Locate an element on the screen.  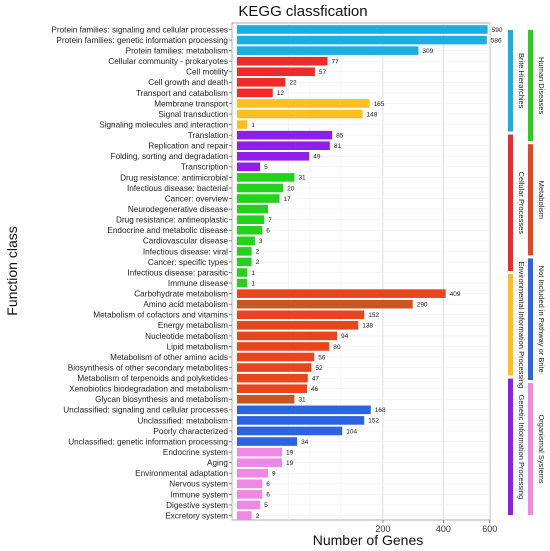
value-label: 56 is located at coordinates (322, 357).